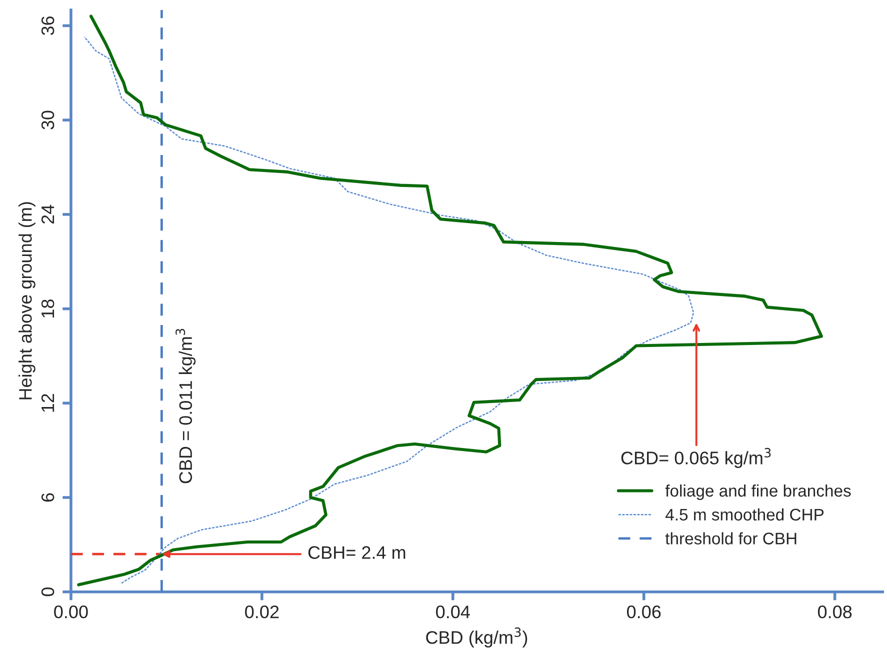 Image resolution: width=887 pixels, height=665 pixels. Describe the element at coordinates (730, 538) in the screenshot. I see `legend-label: threshold for CBH` at that location.